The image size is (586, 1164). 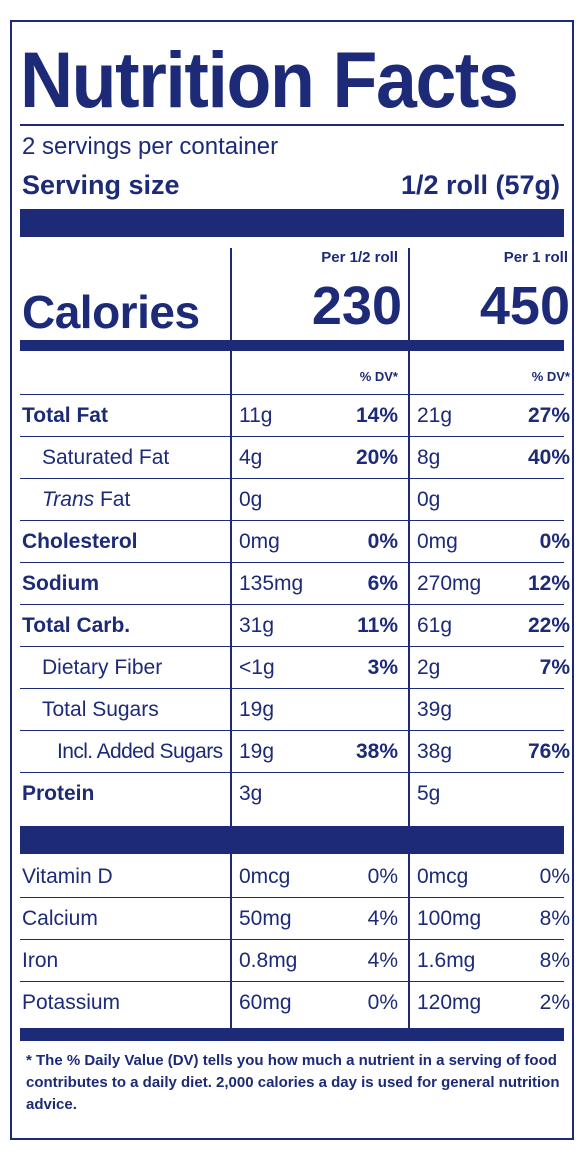 What do you see at coordinates (295, 752) in the screenshot?
I see `nutrient-row-added-sugars: Incl. Added Sugars 19g 38% 38g 76%` at bounding box center [295, 752].